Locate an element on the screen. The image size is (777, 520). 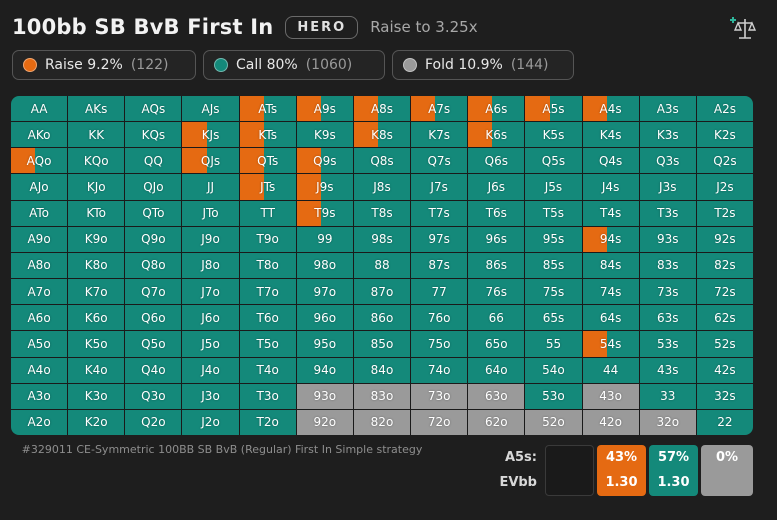
hand-cell-T8o: T8o is located at coordinates (267, 265).